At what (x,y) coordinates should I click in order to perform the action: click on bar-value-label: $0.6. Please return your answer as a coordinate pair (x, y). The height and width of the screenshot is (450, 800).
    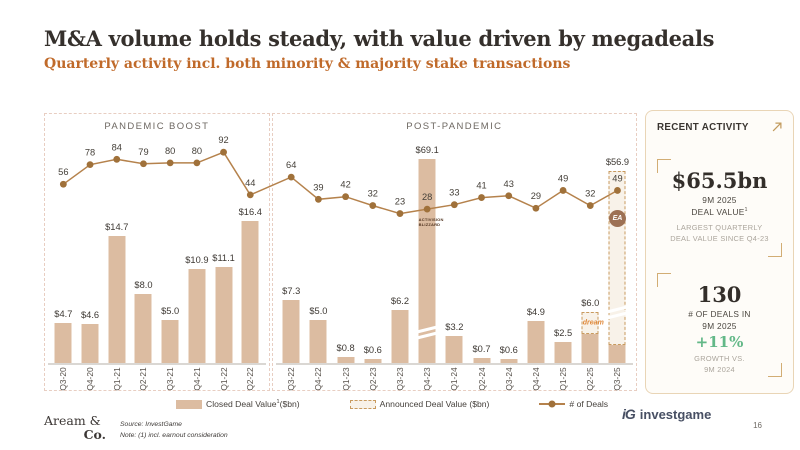
    Looking at the image, I should click on (372, 350).